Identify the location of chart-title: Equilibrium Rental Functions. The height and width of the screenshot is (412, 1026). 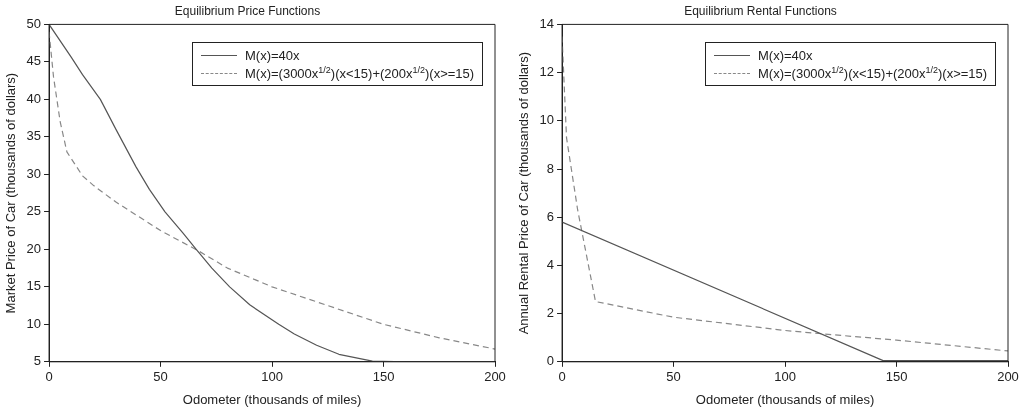
(760, 10).